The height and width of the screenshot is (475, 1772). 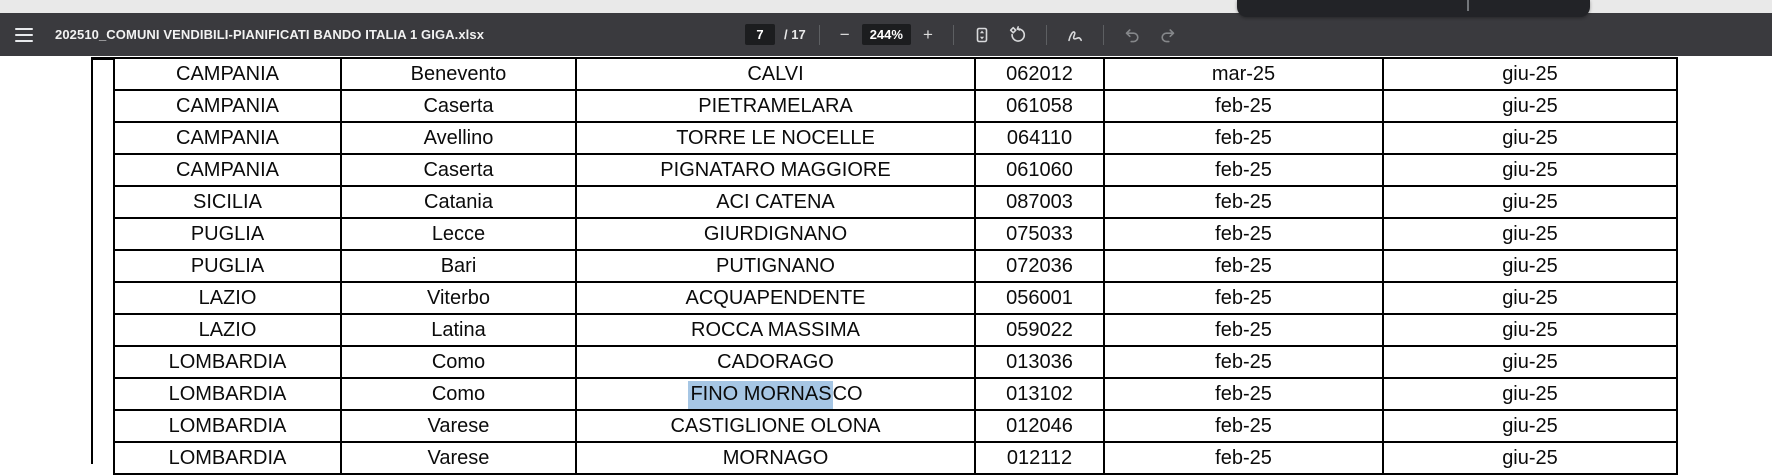 I want to click on page-number-input, so click(x=760, y=34).